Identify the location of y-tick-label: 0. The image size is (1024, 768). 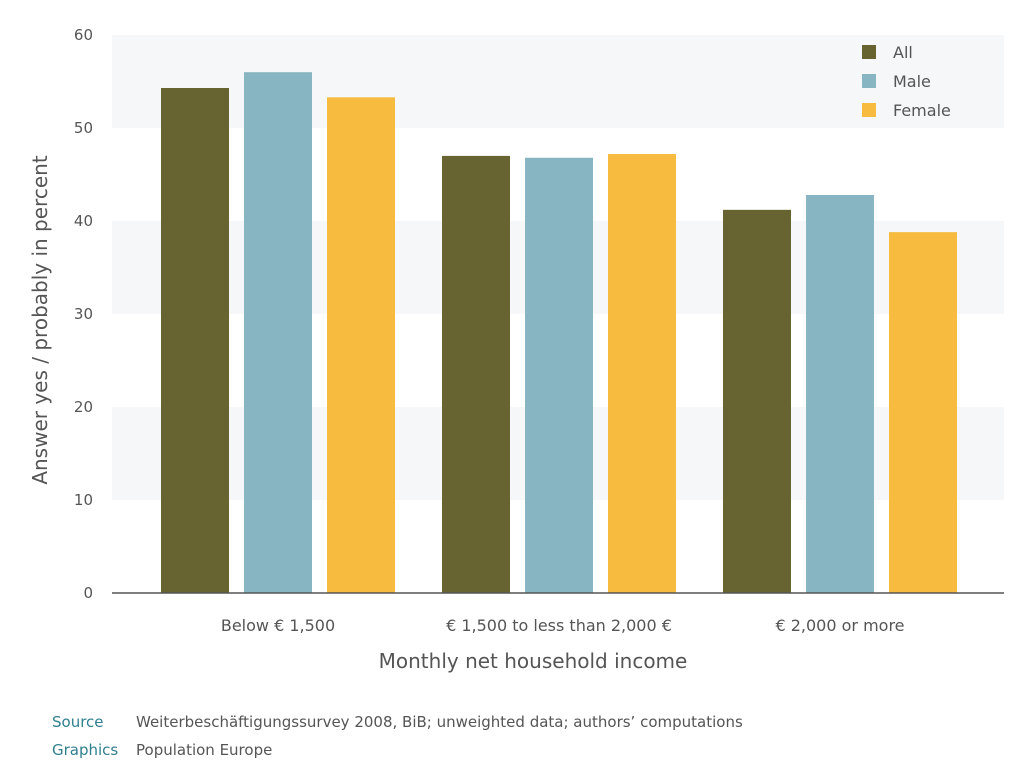
(88, 593).